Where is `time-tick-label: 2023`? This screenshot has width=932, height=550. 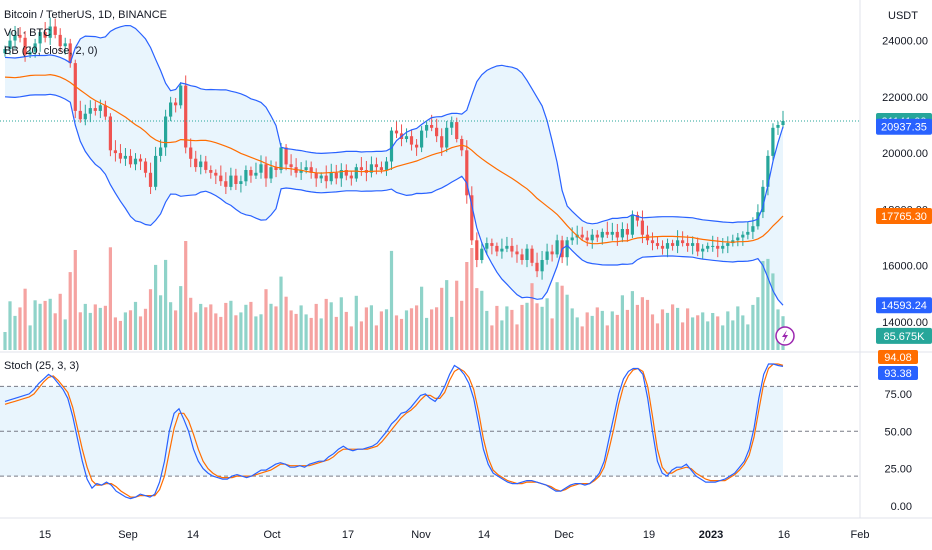 time-tick-label: 2023 is located at coordinates (711, 535).